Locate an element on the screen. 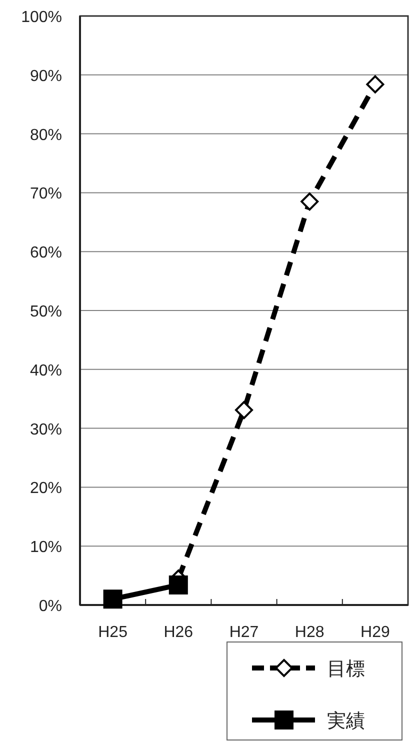 Image resolution: width=411 pixels, height=751 pixels. y-tick-label: 60% is located at coordinates (46, 253).